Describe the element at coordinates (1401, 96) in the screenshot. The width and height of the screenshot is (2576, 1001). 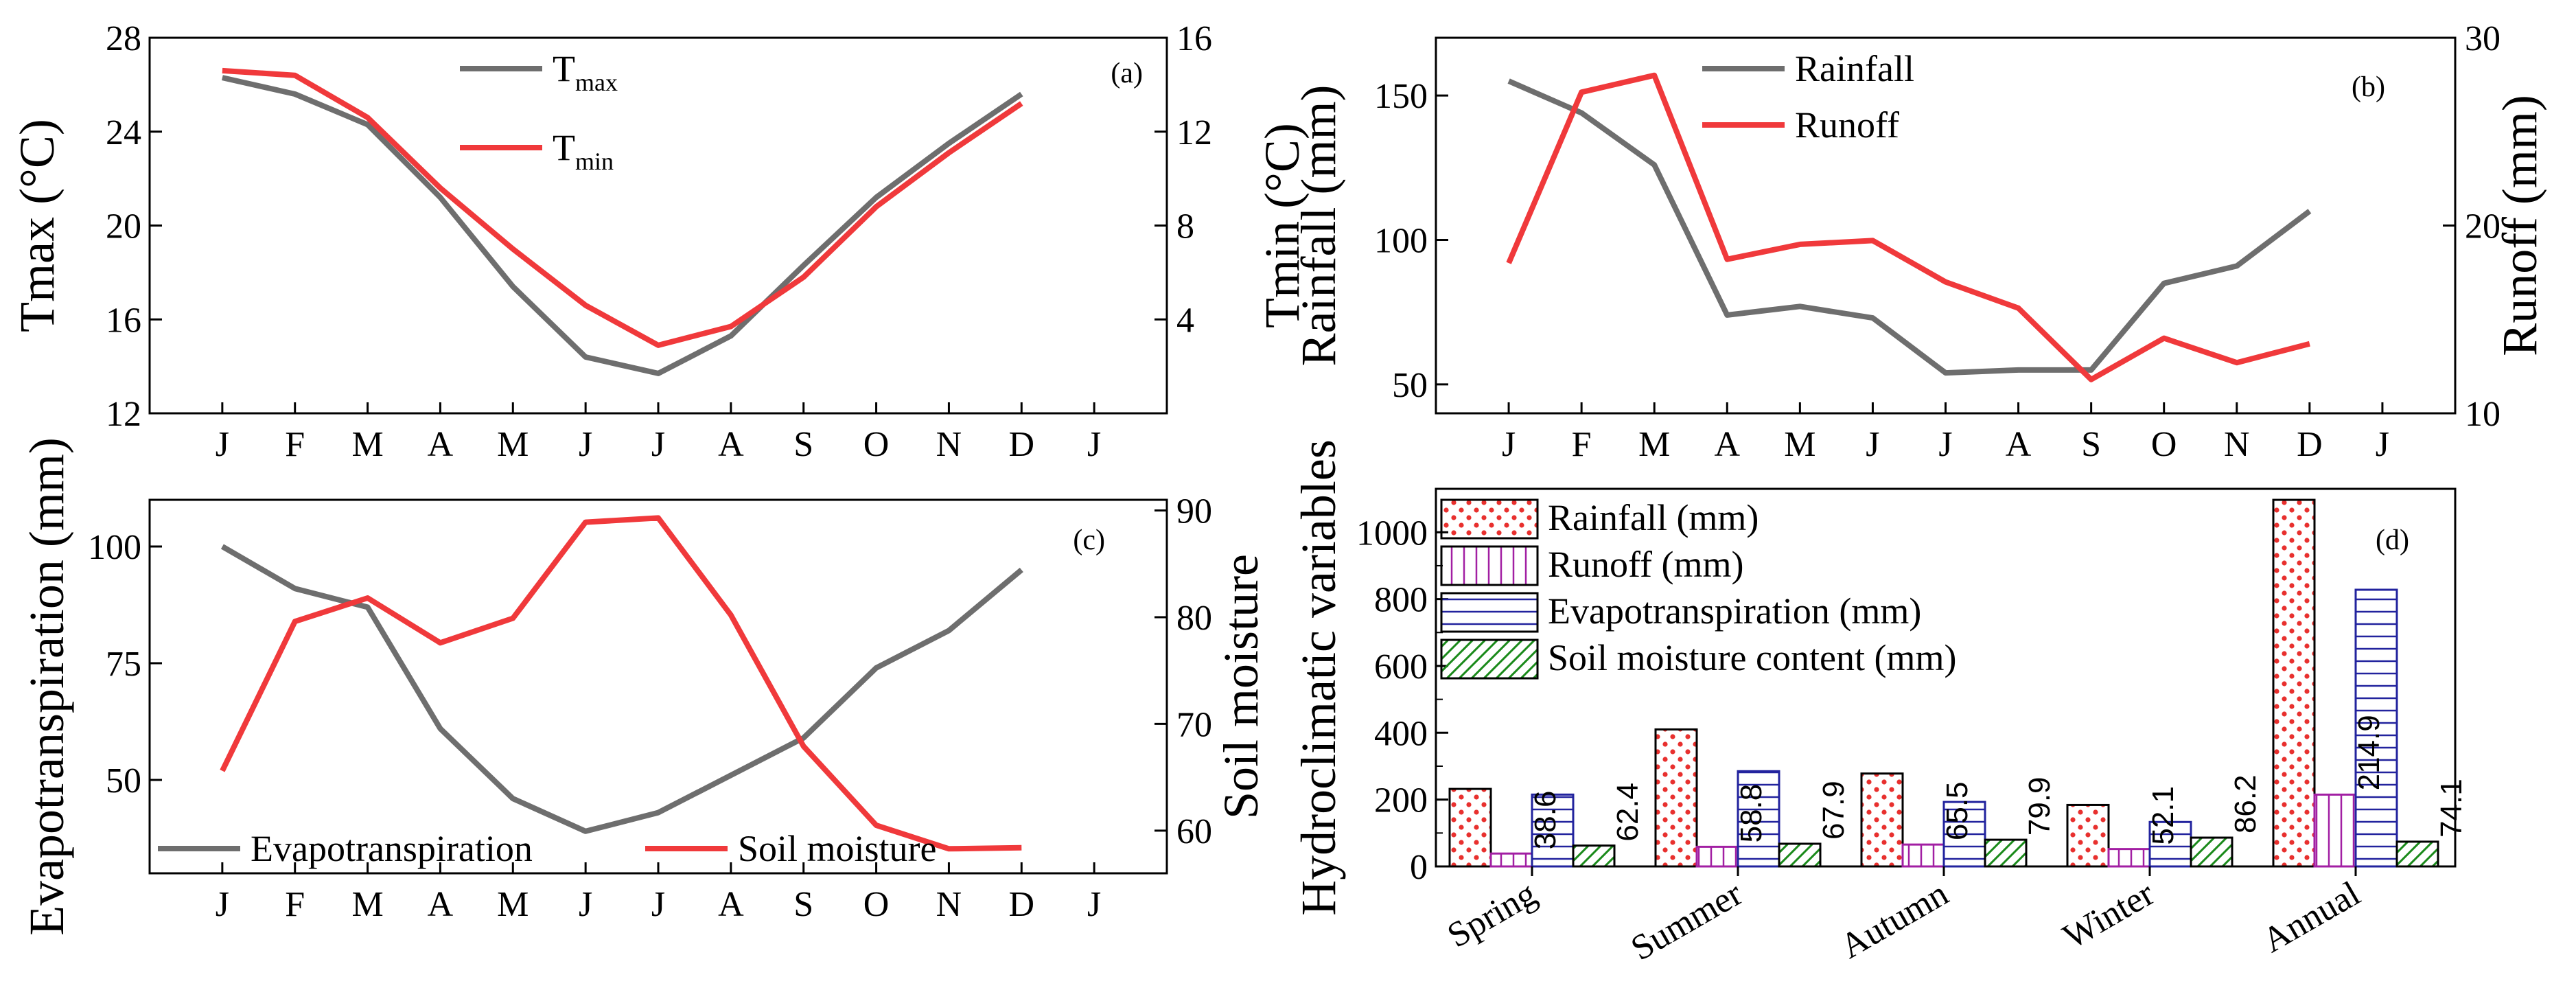
I see `left-y-tick-label: 150` at that location.